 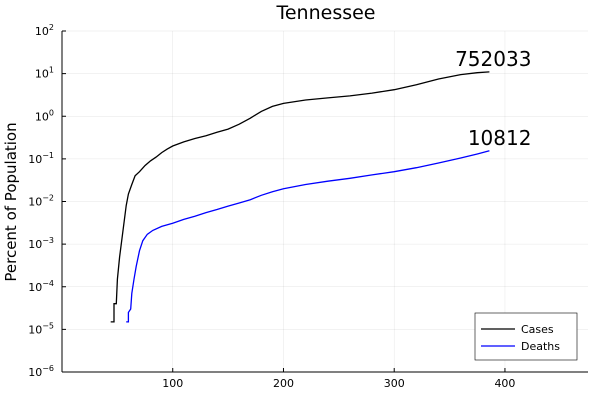 I want to click on chart-title: Tennessee, so click(x=325, y=13).